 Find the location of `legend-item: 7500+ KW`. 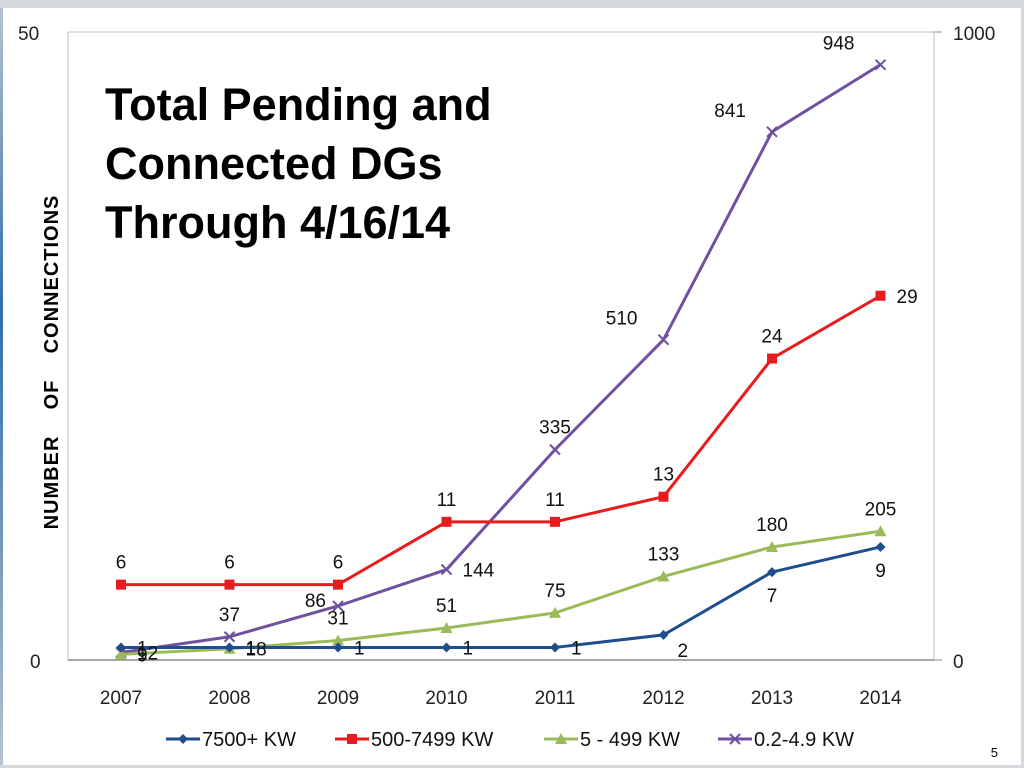

legend-item: 7500+ KW is located at coordinates (231, 740).